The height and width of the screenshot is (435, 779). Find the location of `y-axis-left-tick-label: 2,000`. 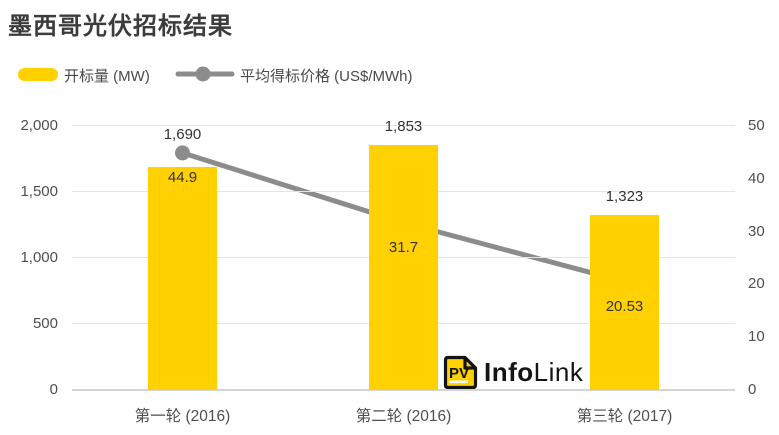

y-axis-left-tick-label: 2,000 is located at coordinates (39, 125).